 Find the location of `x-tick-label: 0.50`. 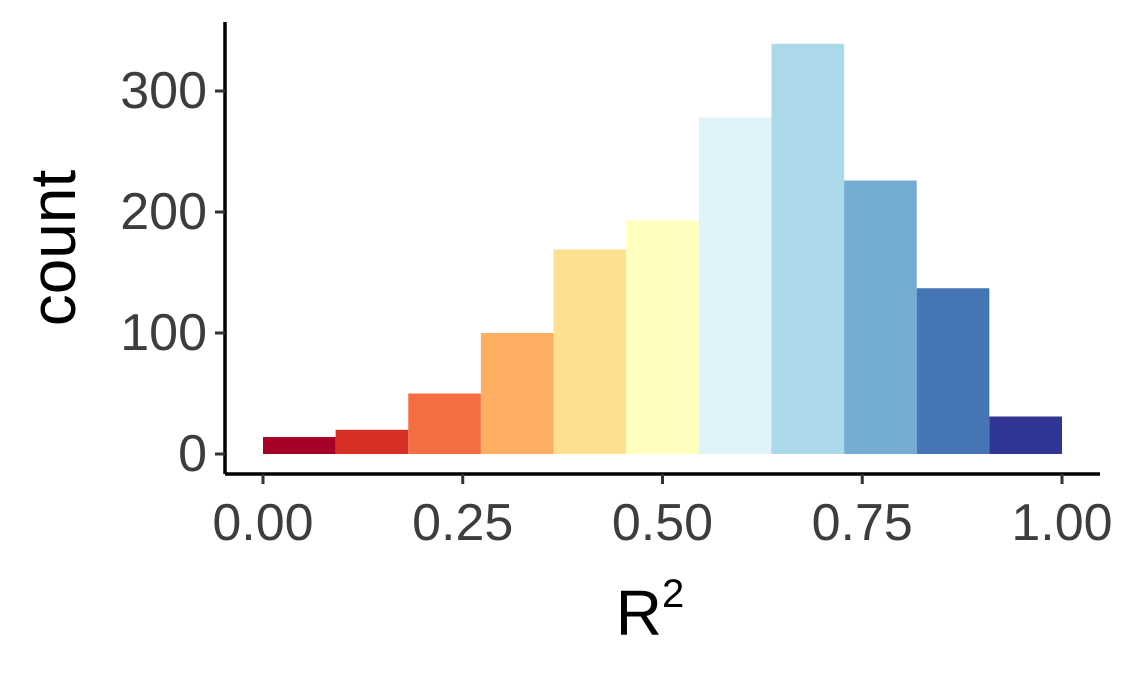

x-tick-label: 0.50 is located at coordinates (662, 523).